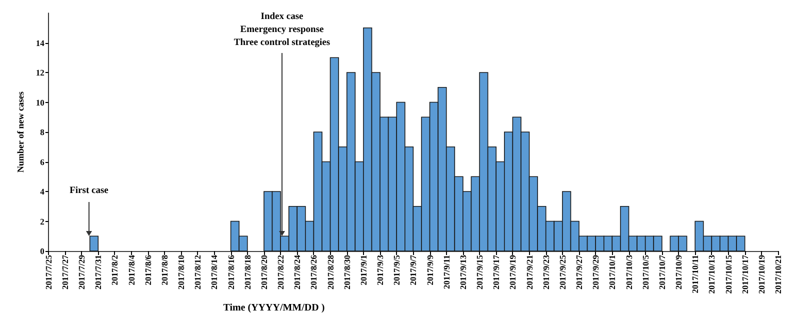  I want to click on x-tick-label: 2017/10/5, so click(645, 272).